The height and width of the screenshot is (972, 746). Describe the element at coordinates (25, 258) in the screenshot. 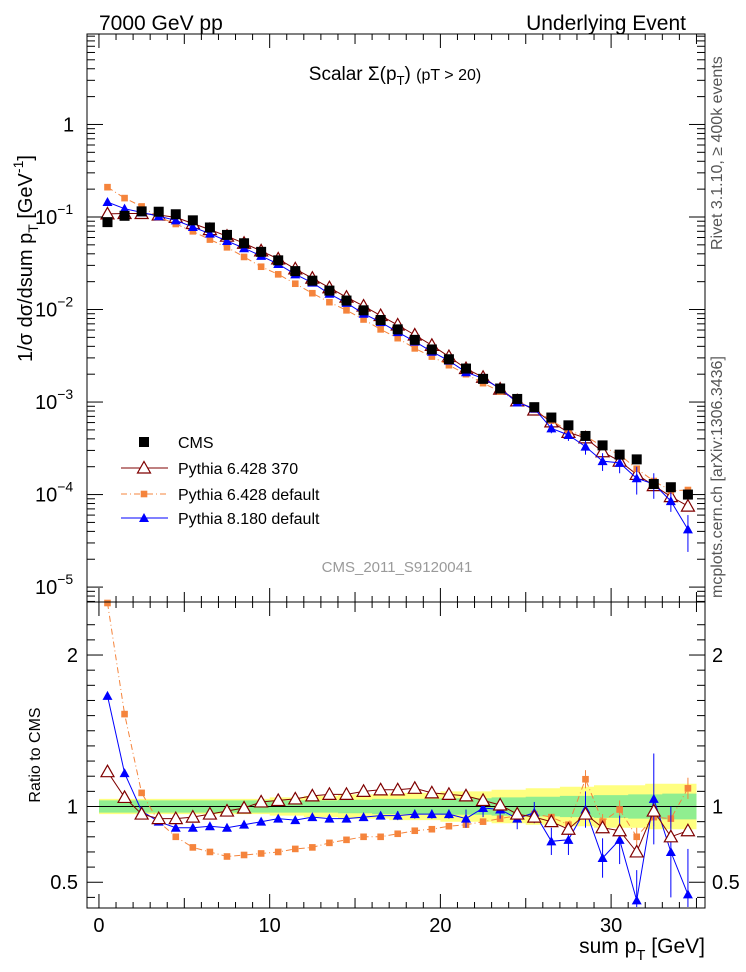

I see `y-axis-label: 1/σ dσ/dsum pT [GeV-1]` at that location.